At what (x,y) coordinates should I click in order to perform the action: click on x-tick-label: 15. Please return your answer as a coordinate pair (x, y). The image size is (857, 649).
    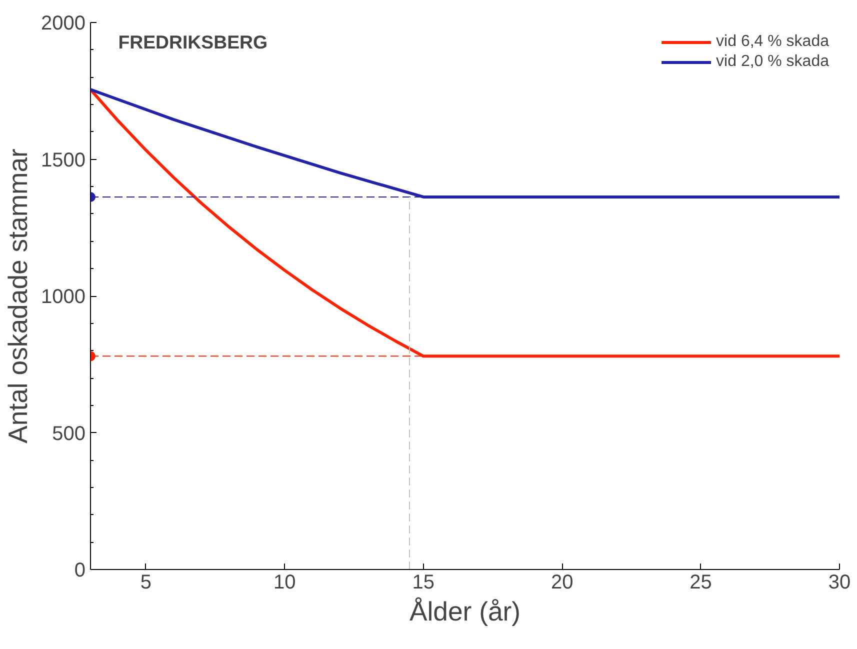
    Looking at the image, I should click on (423, 583).